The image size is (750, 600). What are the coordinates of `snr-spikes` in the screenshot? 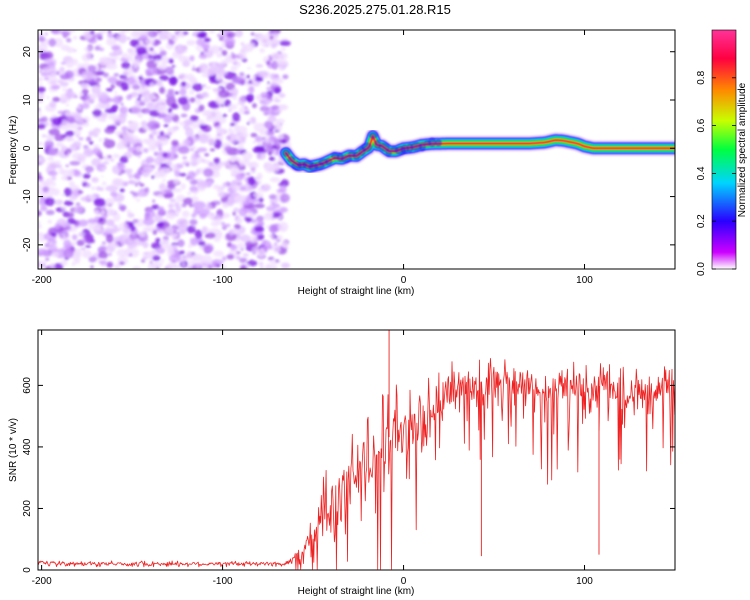 It's located at (494, 443).